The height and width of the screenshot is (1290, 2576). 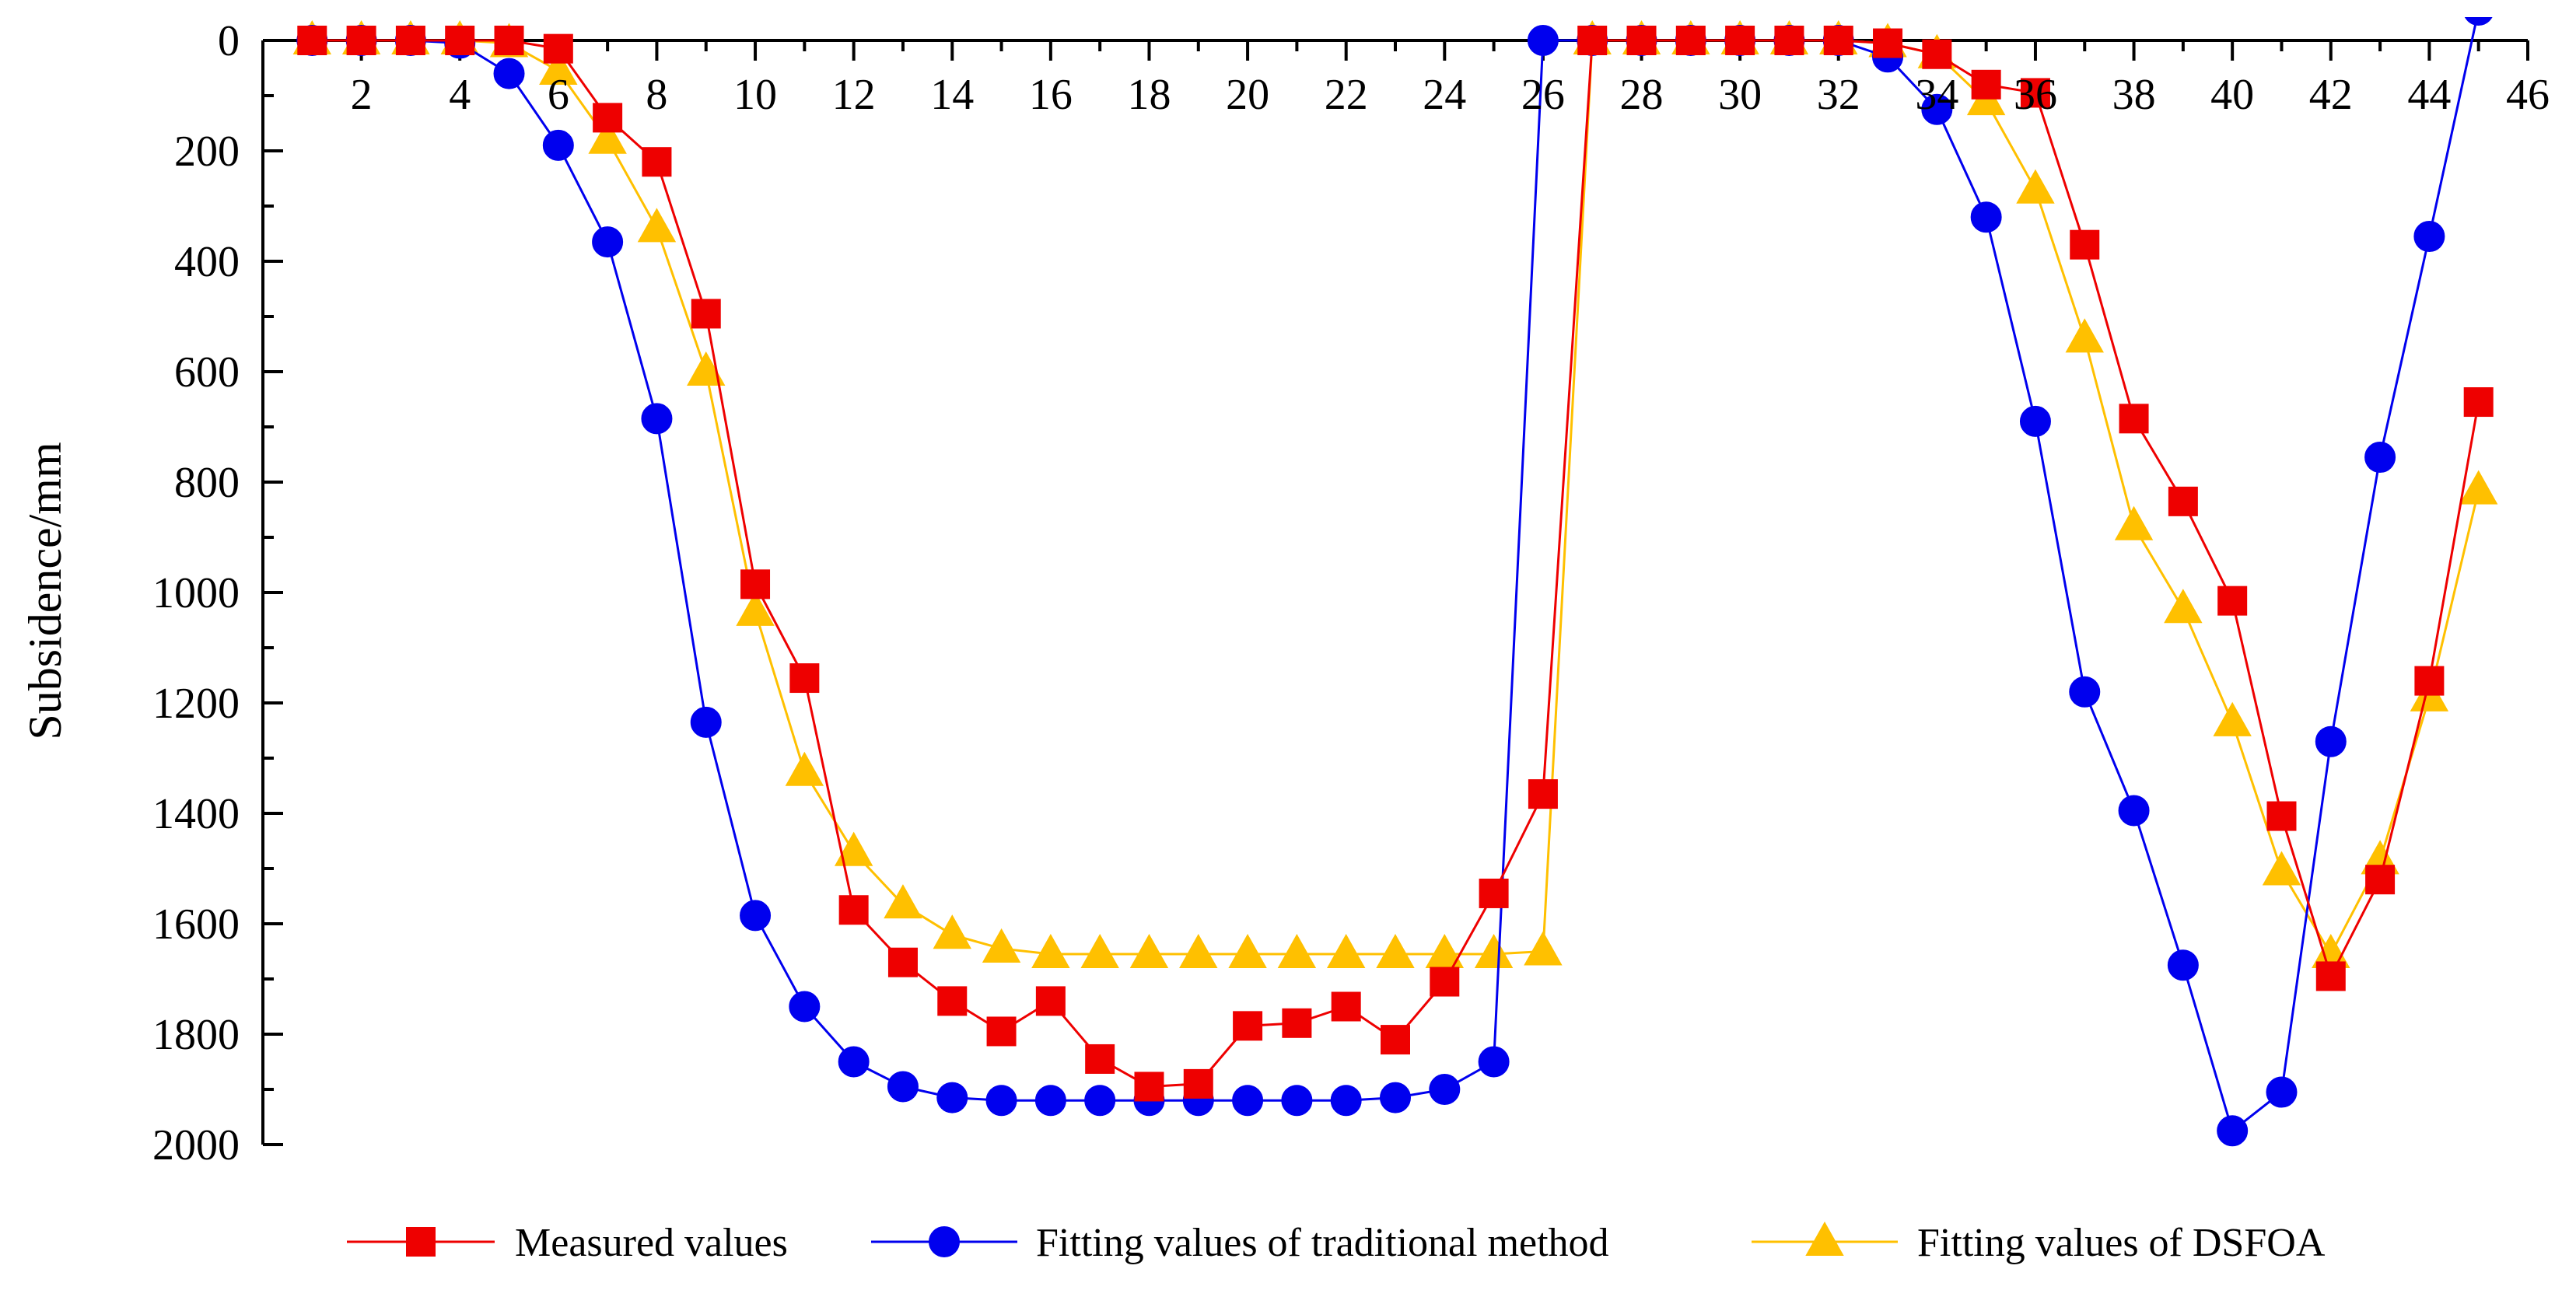 What do you see at coordinates (1444, 95) in the screenshot?
I see `x-tick-label: 24` at bounding box center [1444, 95].